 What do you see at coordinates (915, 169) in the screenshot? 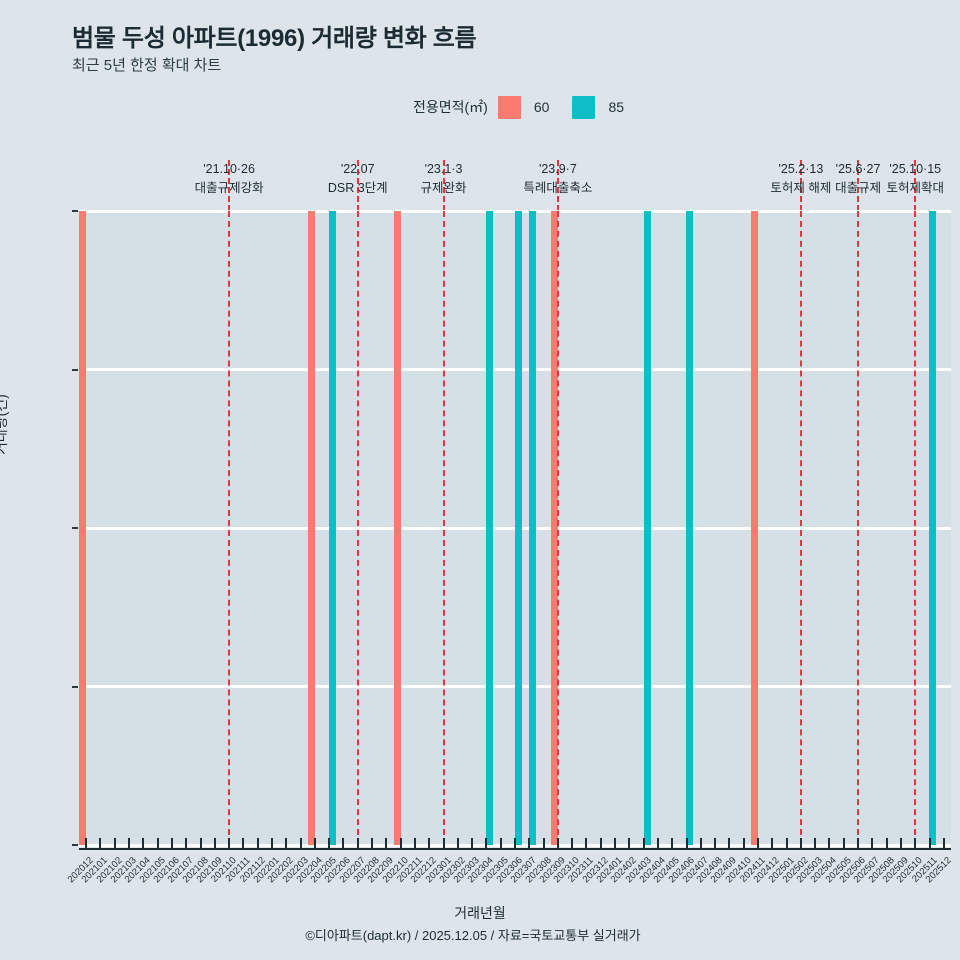
I see `event-date: '25.10·15` at bounding box center [915, 169].